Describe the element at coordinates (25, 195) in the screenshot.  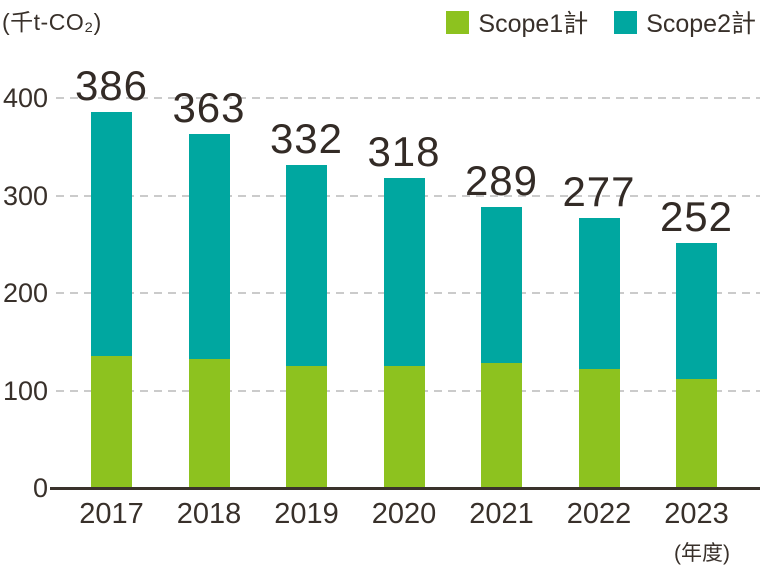
I see `y-tick-label-300: 300` at that location.